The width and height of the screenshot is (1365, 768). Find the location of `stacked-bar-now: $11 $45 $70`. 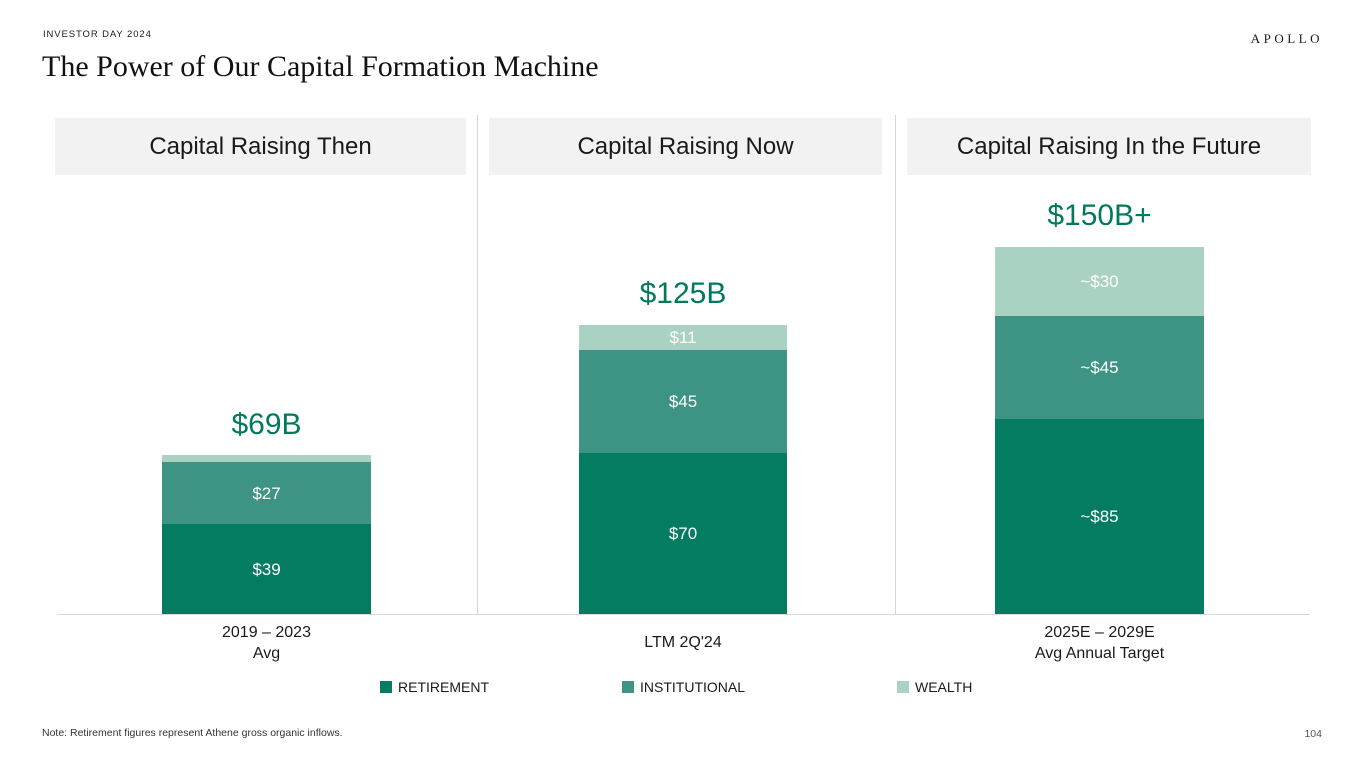

stacked-bar-now: $11 $45 $70 is located at coordinates (683, 469).